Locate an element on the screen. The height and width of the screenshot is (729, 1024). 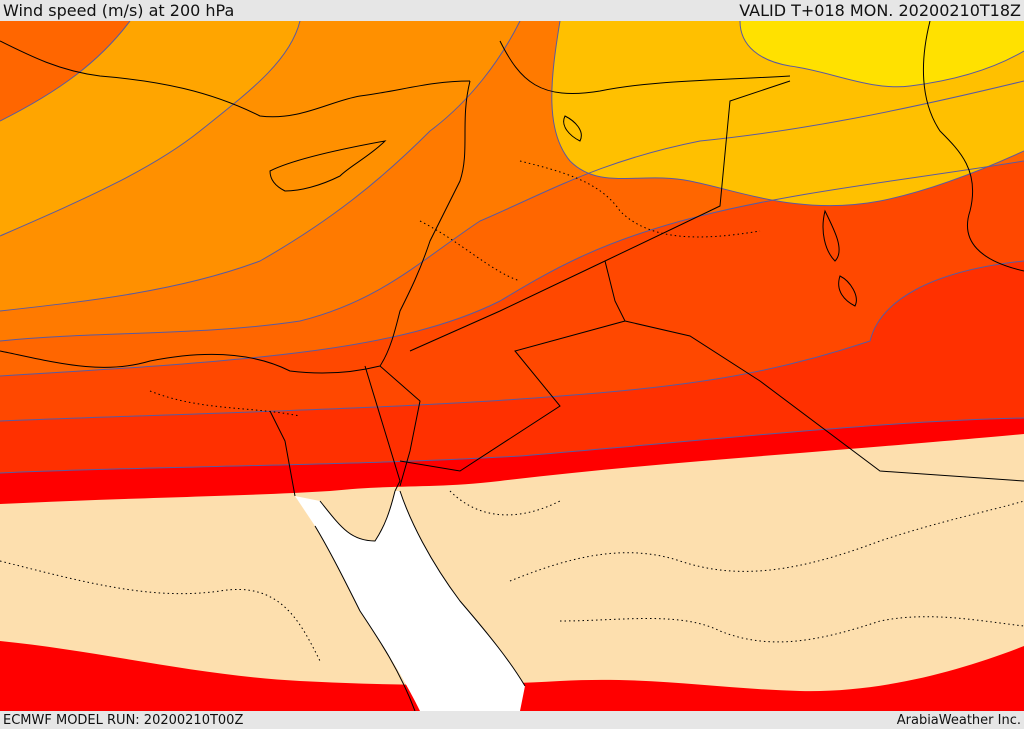
map-title: Wind speed (m/s) at 200 hPa is located at coordinates (119, 10).